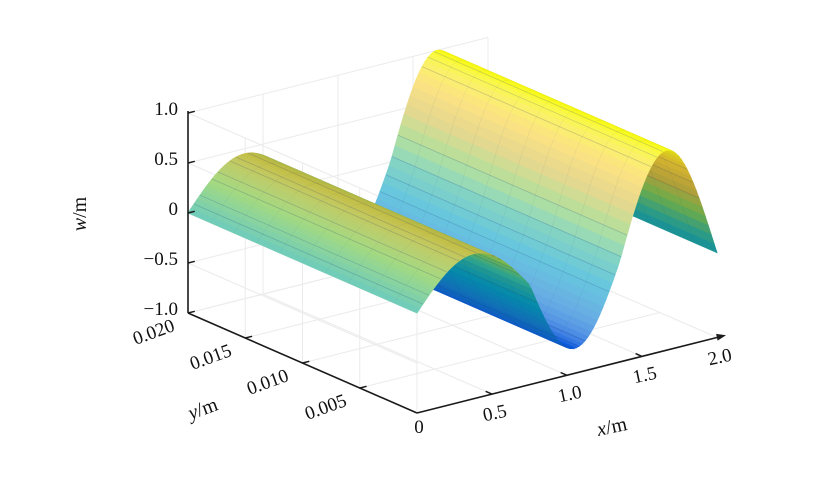 This screenshot has width=814, height=477. I want to click on z-axis-letter: w, so click(80, 224).